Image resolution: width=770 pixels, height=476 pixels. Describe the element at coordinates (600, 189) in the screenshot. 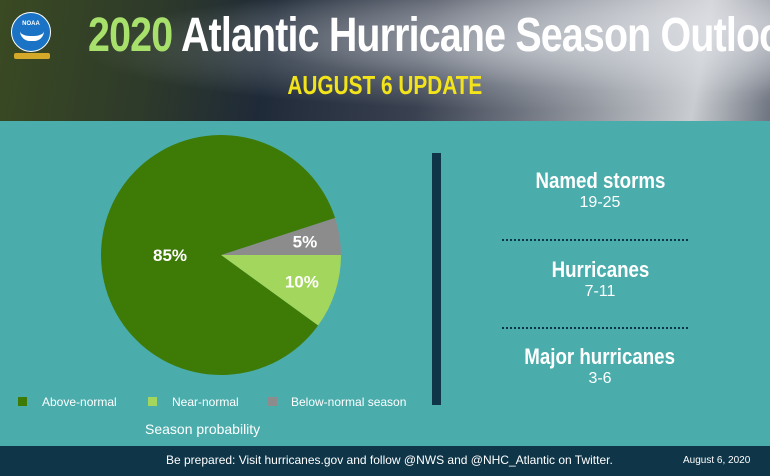

I see `stat-named-storms: Named storms 19-25` at that location.